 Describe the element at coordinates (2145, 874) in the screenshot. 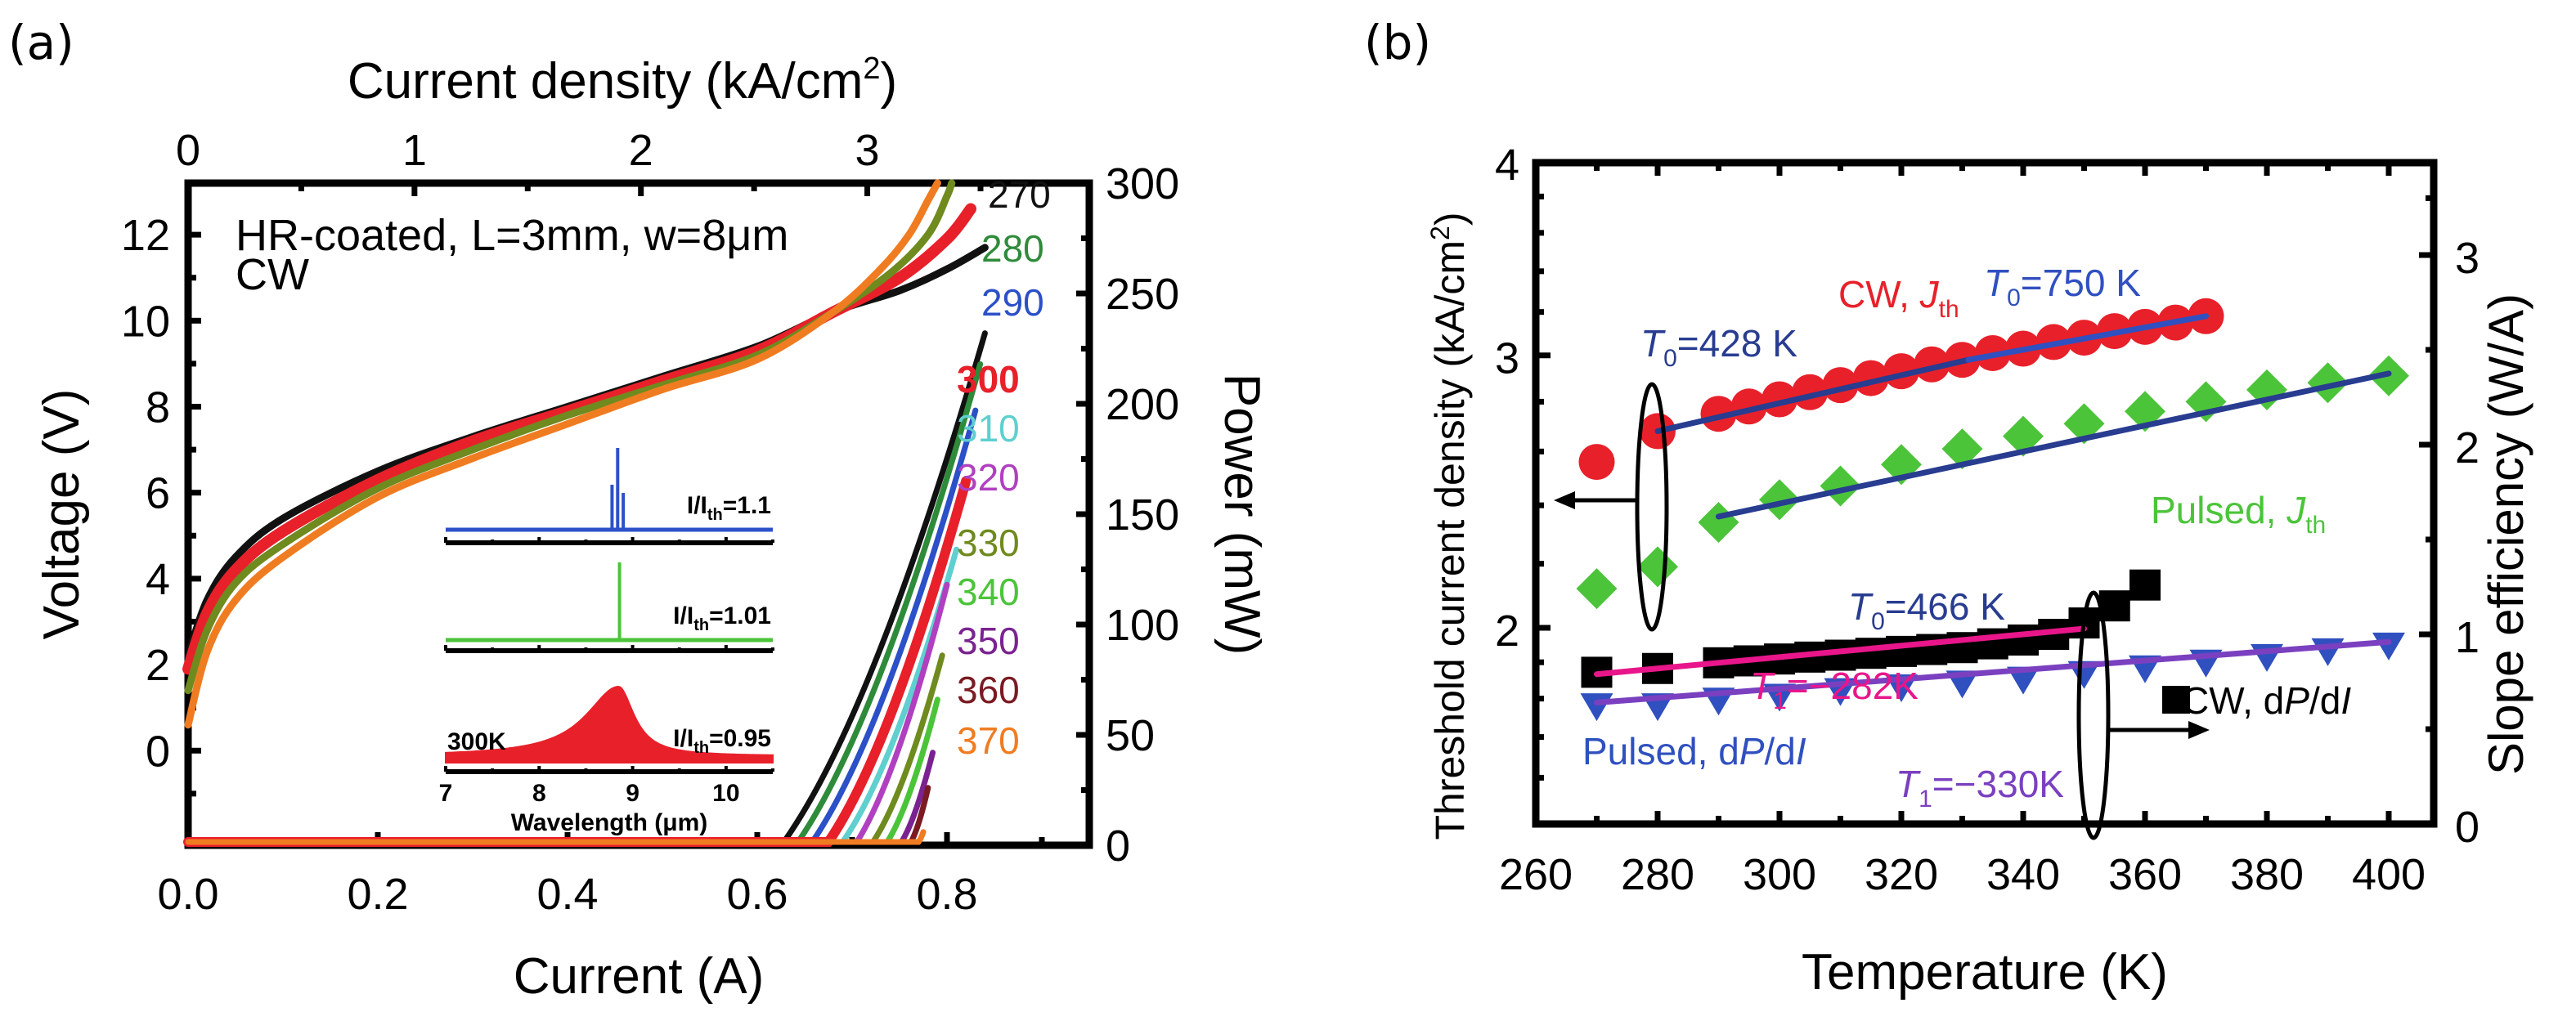

I see `x-tick-label: 360` at that location.